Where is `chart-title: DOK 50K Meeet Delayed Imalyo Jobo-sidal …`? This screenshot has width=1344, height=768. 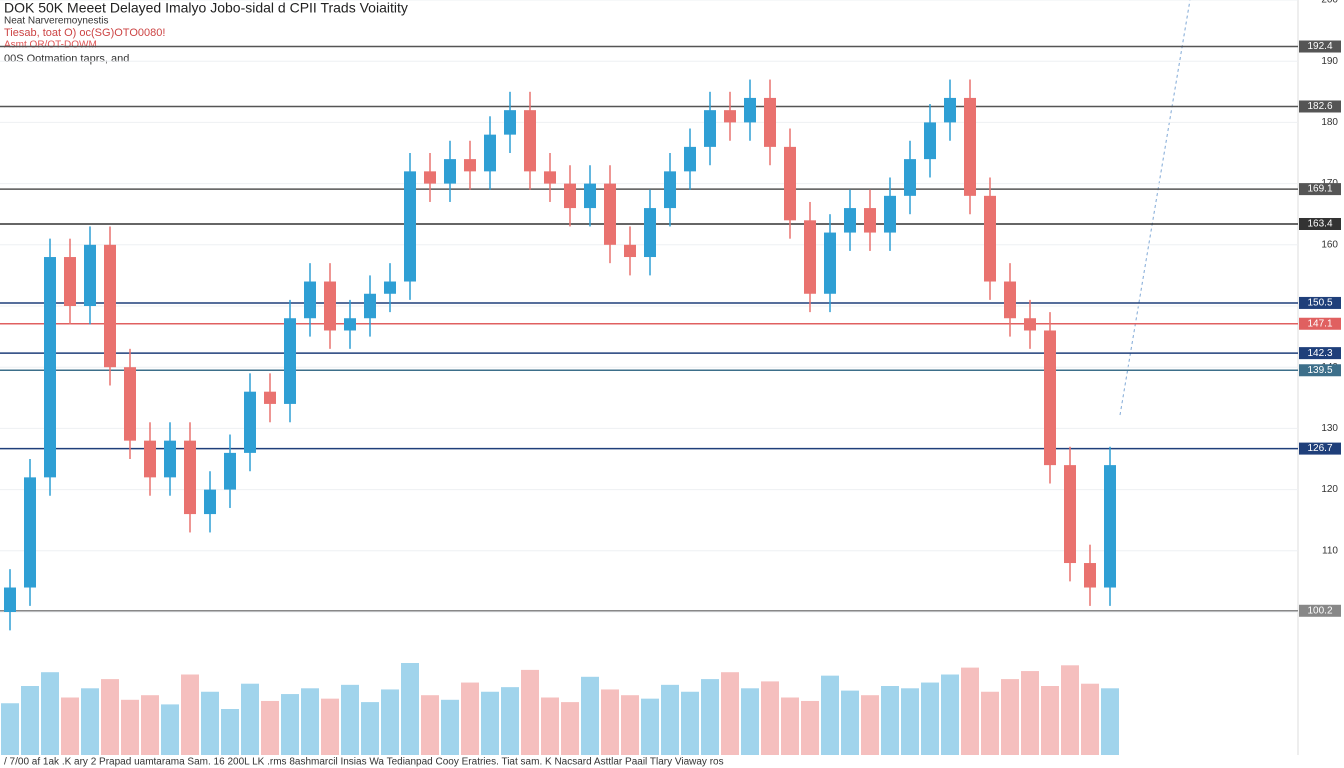 chart-title: DOK 50K Meeet Delayed Imalyo Jobo-sidal … is located at coordinates (206, 8).